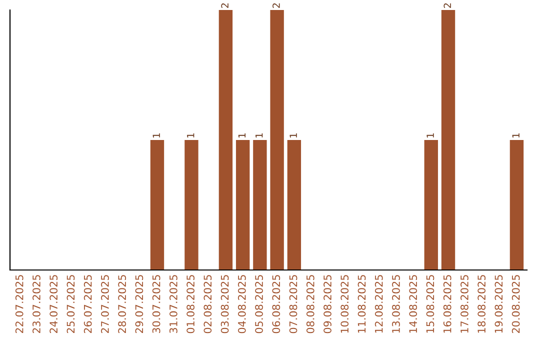 The height and width of the screenshot is (340, 540). I want to click on x-tick-label: 04.08.2025, so click(242, 304).